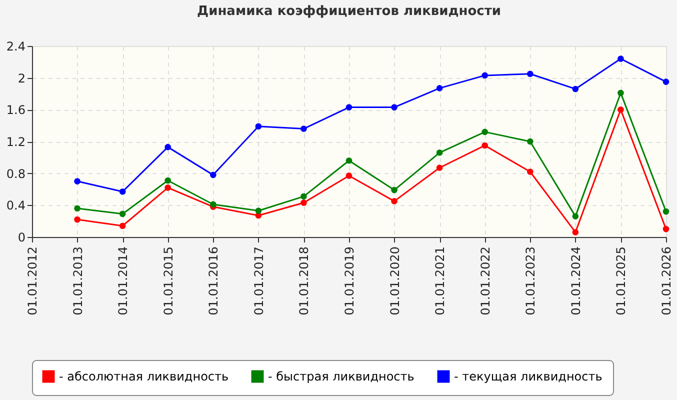 The width and height of the screenshot is (700, 400). I want to click on legend-label: - текущая ликвидность, so click(528, 377).